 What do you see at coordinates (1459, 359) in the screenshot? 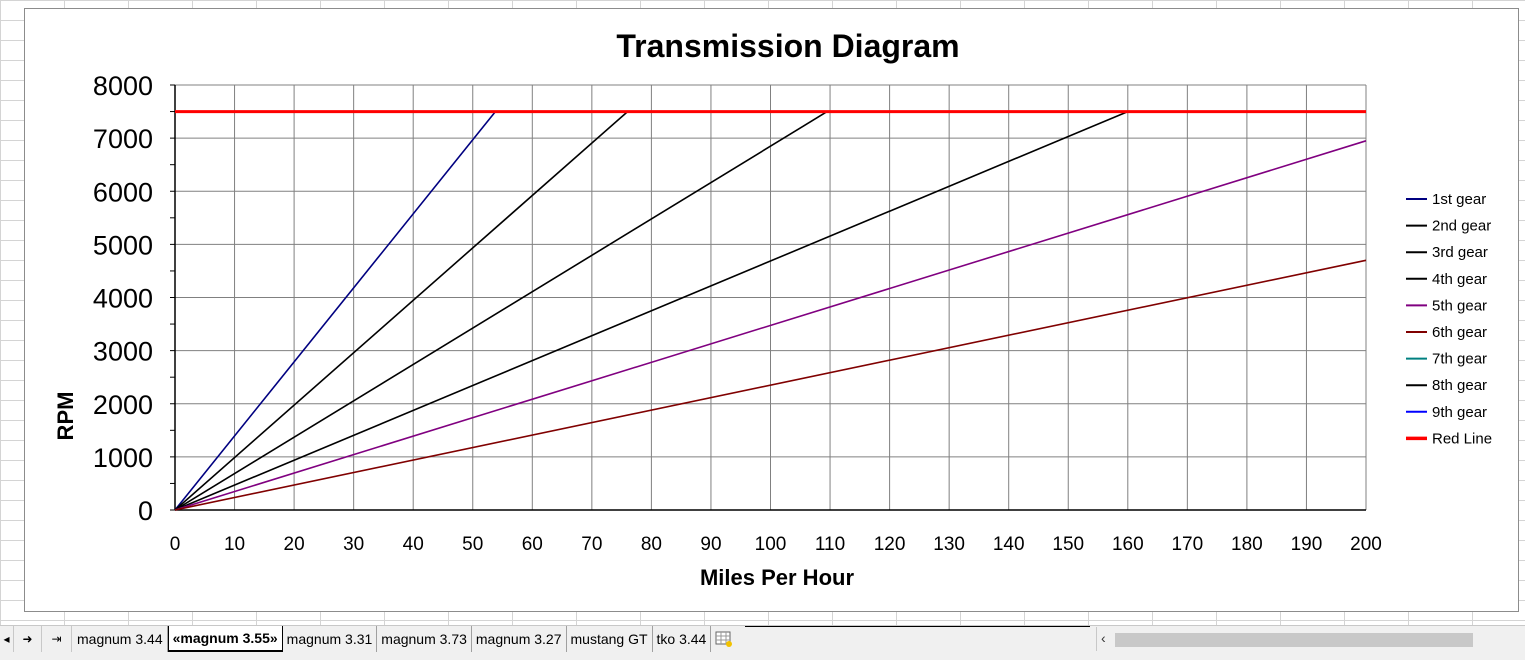
I see `legend-entry: 7th gear` at bounding box center [1459, 359].